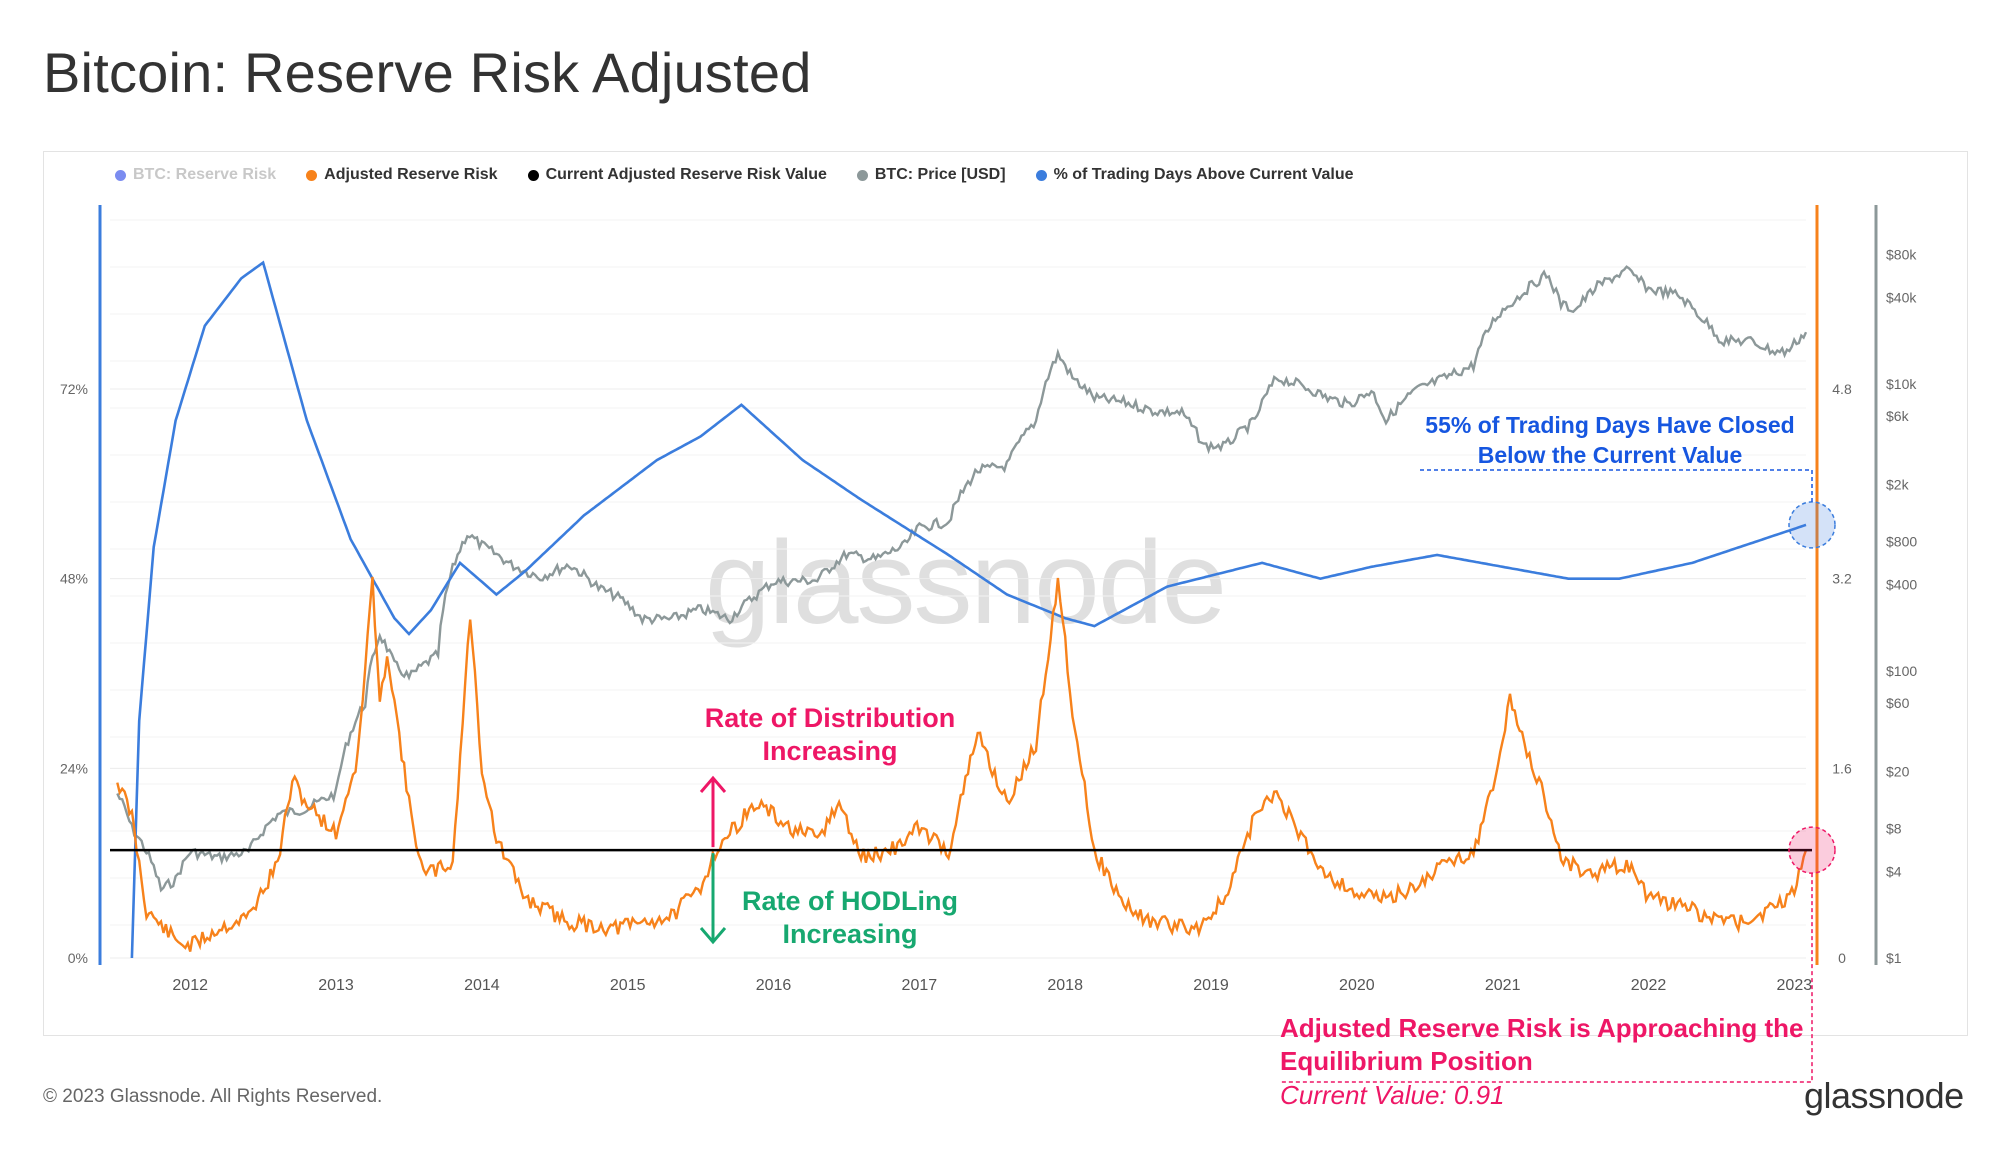 The width and height of the screenshot is (2000, 1152). I want to click on right-axis-tick-label: $800, so click(1901, 541).